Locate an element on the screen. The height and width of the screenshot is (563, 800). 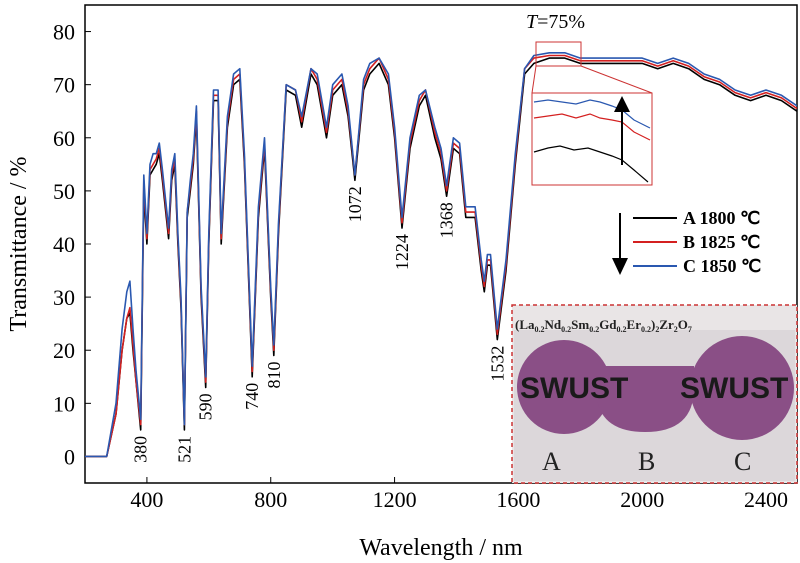
legend-label-b: B 1825 ℃ is located at coordinates (721, 242).